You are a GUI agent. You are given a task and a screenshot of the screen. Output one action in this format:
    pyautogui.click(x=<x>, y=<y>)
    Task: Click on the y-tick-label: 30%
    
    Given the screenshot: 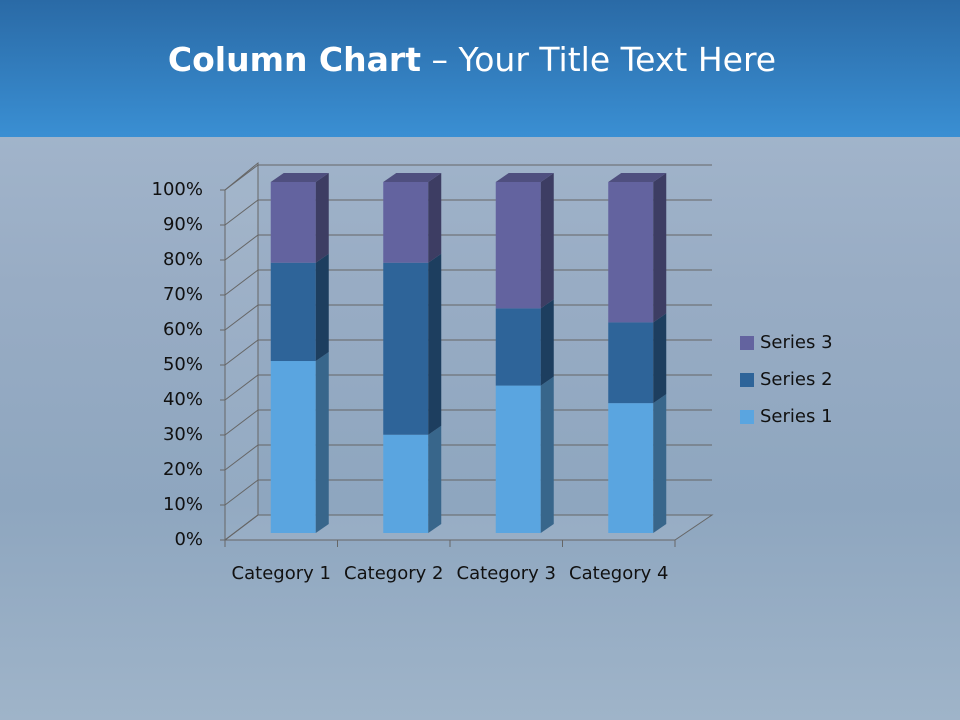 What is the action you would take?
    pyautogui.click(x=183, y=434)
    